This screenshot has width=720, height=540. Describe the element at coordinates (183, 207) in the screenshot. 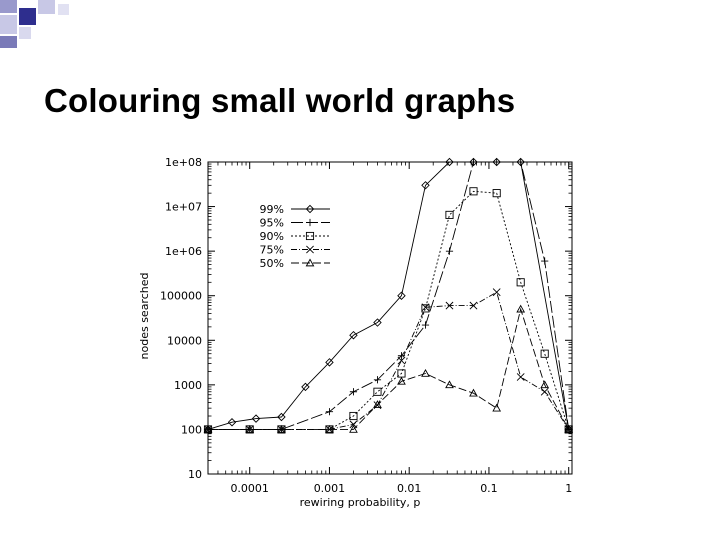

I see `y-tick-label: 1e+07` at that location.